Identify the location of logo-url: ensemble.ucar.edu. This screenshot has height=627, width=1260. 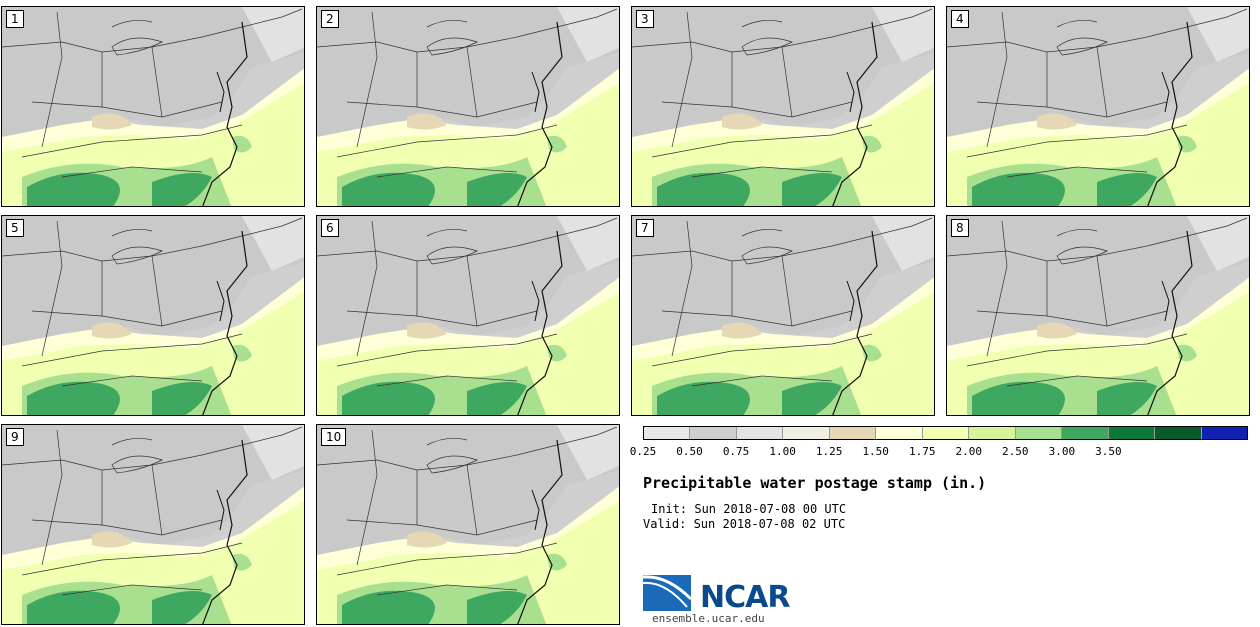
(708, 618).